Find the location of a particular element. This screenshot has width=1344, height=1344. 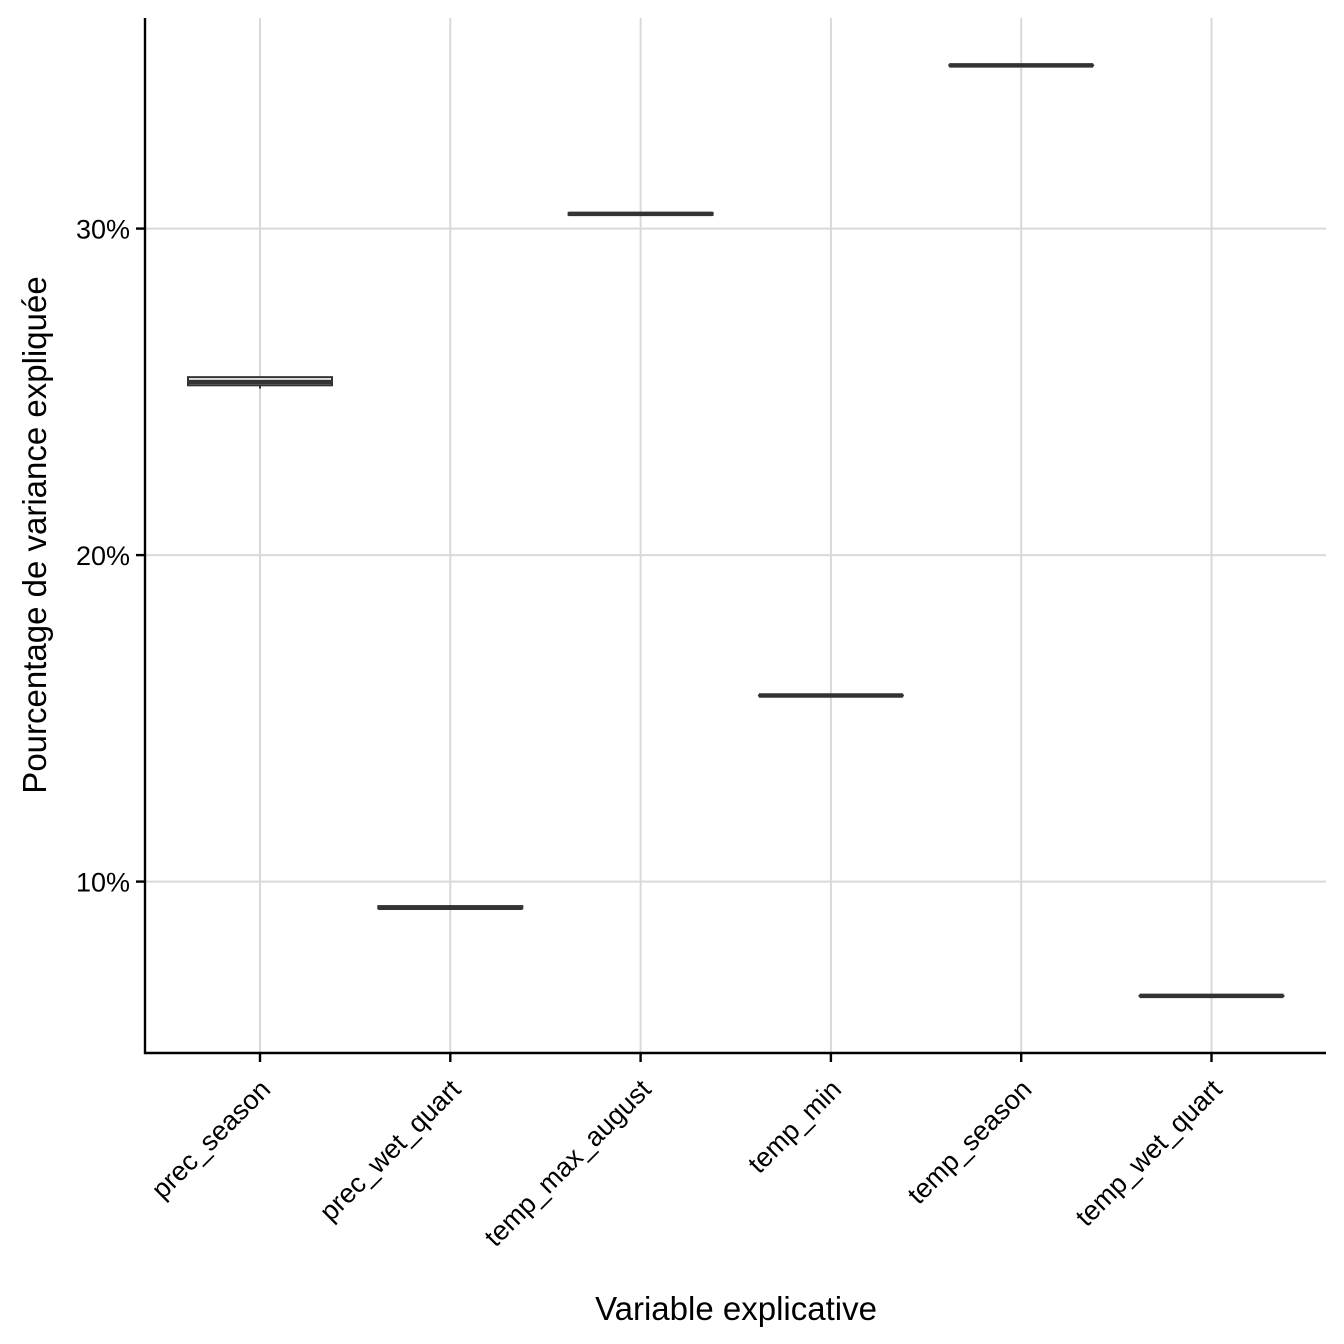

x-tick-label-prec_season: prec_season is located at coordinates (211, 1139).